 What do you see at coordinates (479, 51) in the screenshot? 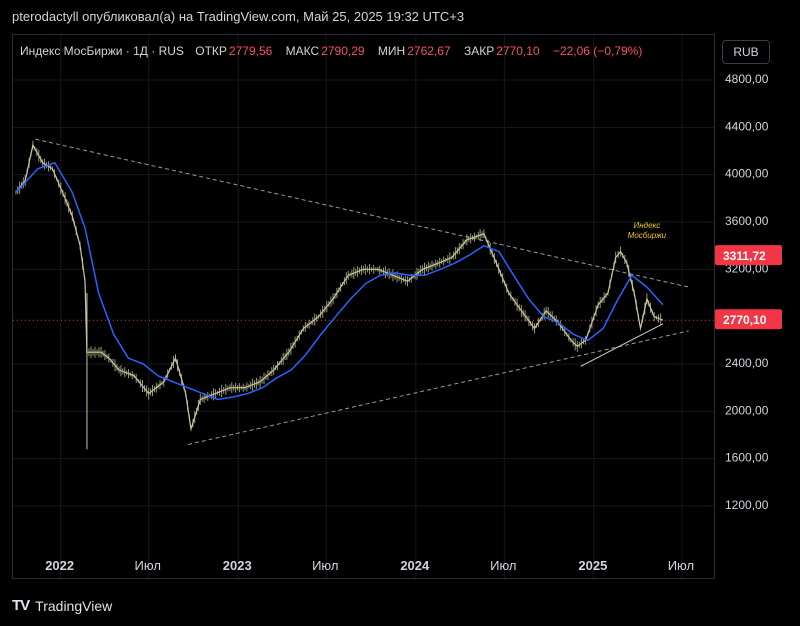
I see `close-label: ЗАКР` at bounding box center [479, 51].